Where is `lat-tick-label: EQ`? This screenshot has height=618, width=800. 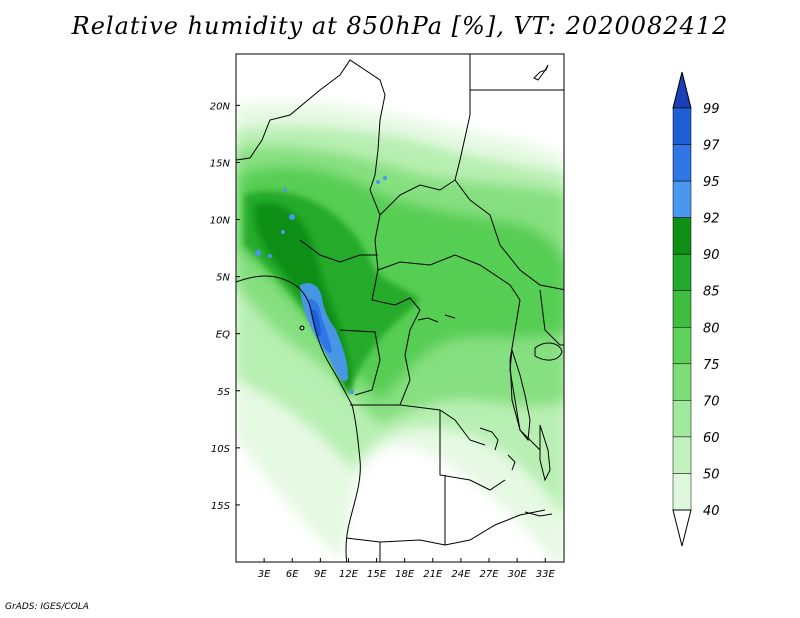
lat-tick-label: EQ is located at coordinates (223, 335).